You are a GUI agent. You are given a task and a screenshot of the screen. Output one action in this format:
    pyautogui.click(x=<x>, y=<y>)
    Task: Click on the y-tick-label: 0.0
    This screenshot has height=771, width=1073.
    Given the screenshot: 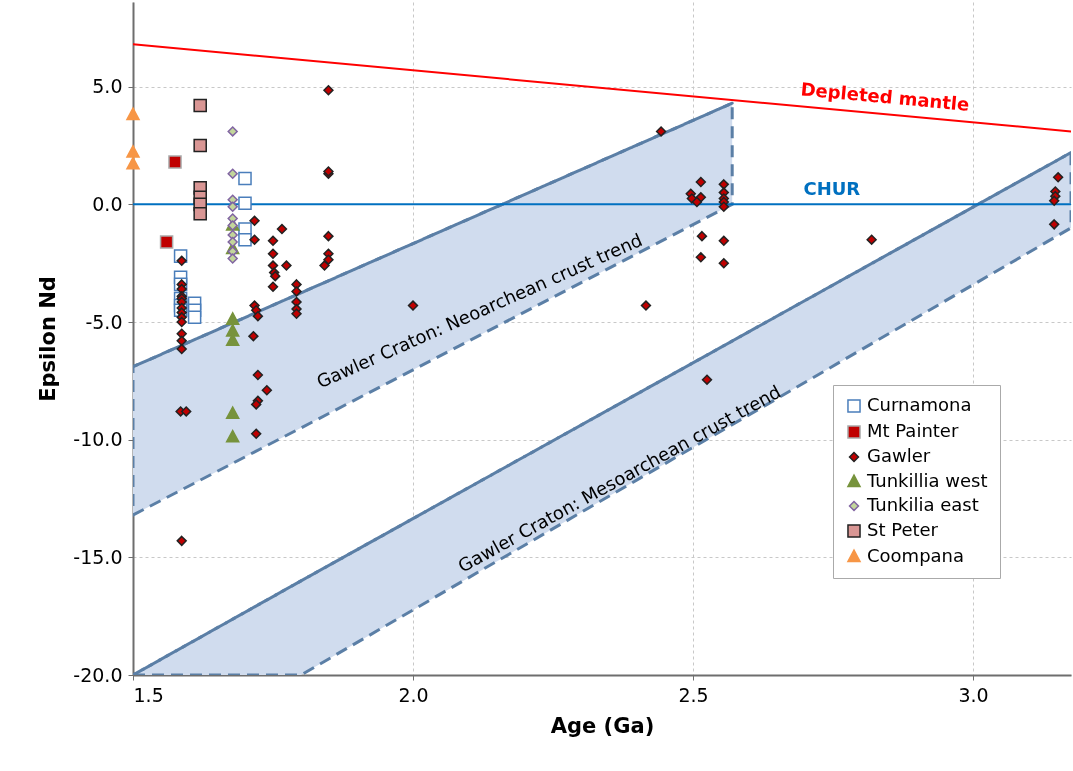 What is the action you would take?
    pyautogui.click(x=107, y=203)
    